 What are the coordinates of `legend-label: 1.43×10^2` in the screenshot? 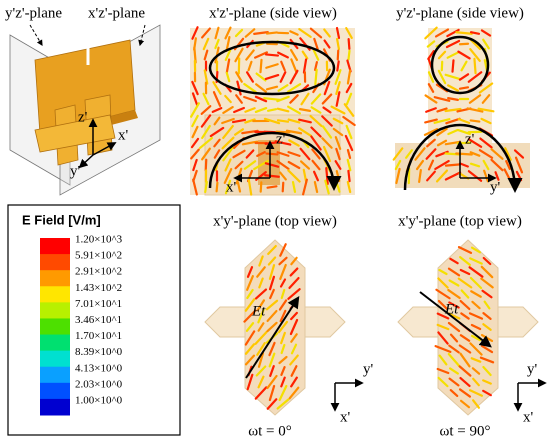 It's located at (98, 288).